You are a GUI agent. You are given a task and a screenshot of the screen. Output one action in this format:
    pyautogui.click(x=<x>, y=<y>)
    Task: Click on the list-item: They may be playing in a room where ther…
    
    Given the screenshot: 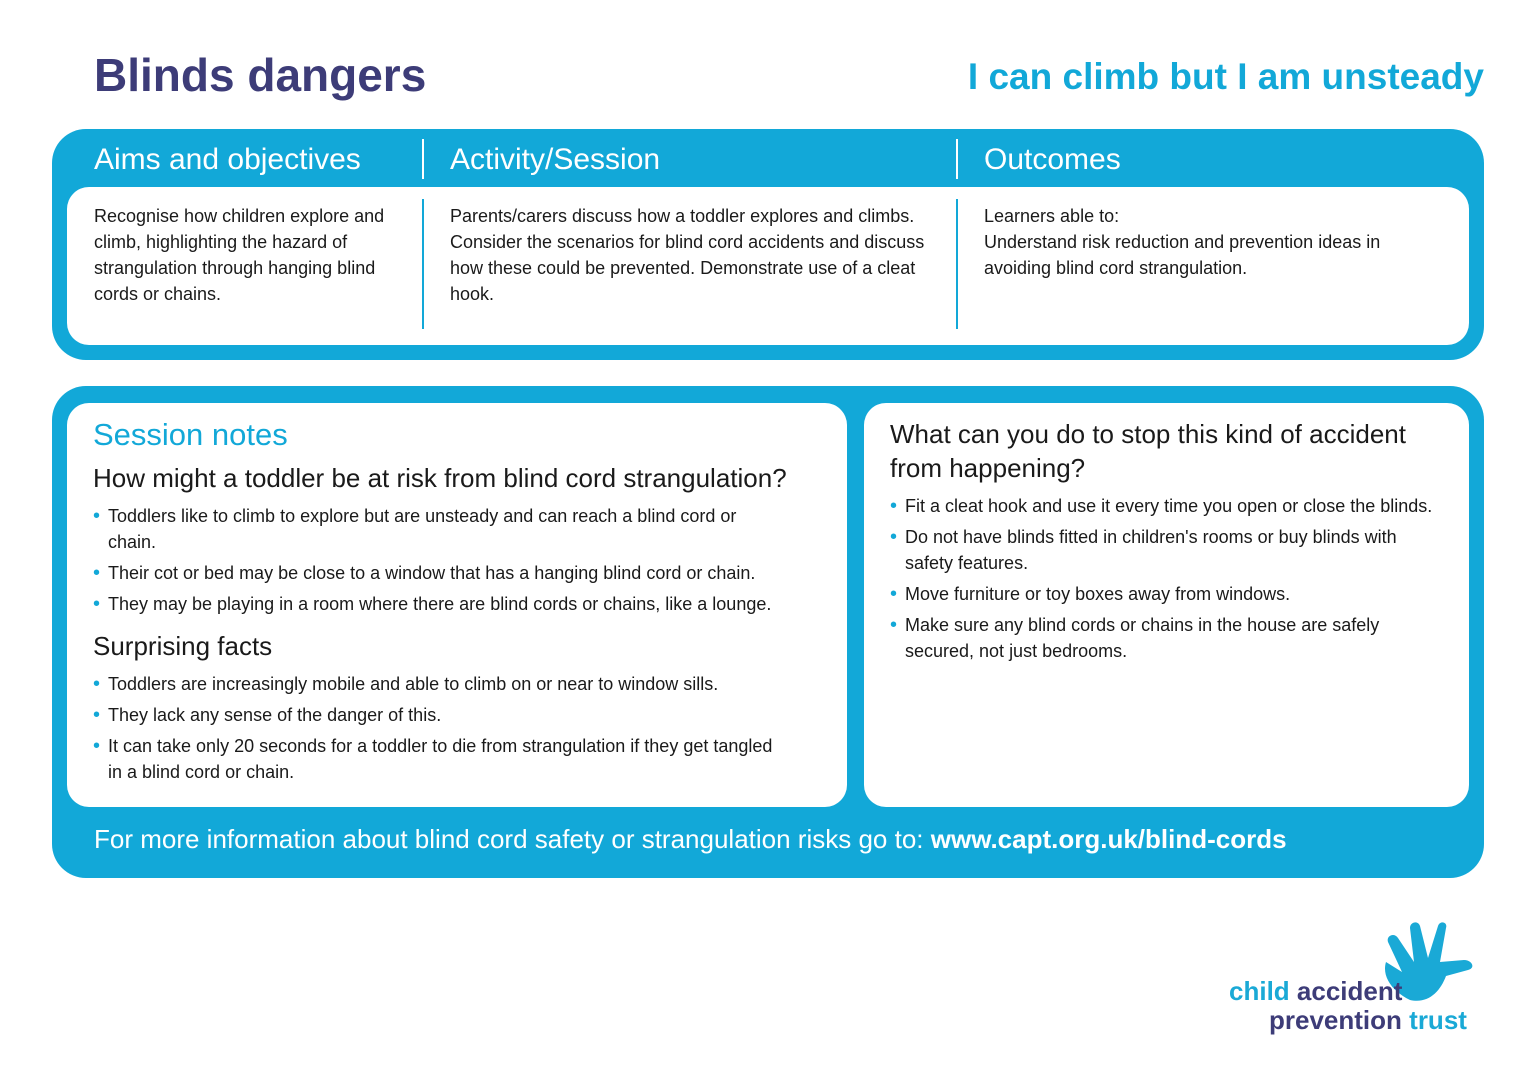 What is the action you would take?
    pyautogui.click(x=457, y=604)
    